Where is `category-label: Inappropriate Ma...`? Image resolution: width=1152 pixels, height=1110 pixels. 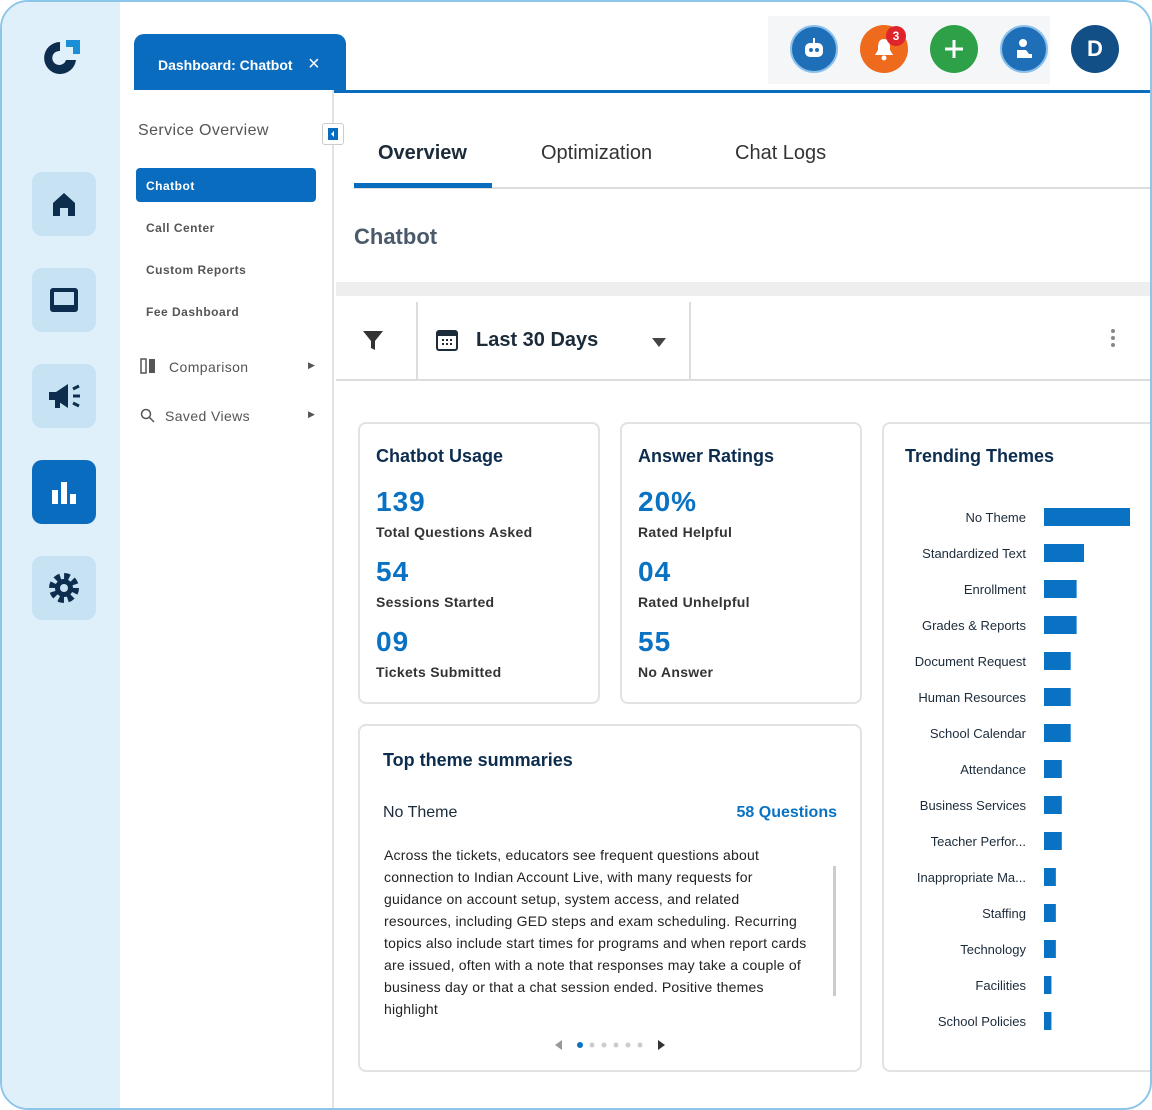 category-label: Inappropriate Ma... is located at coordinates (971, 877).